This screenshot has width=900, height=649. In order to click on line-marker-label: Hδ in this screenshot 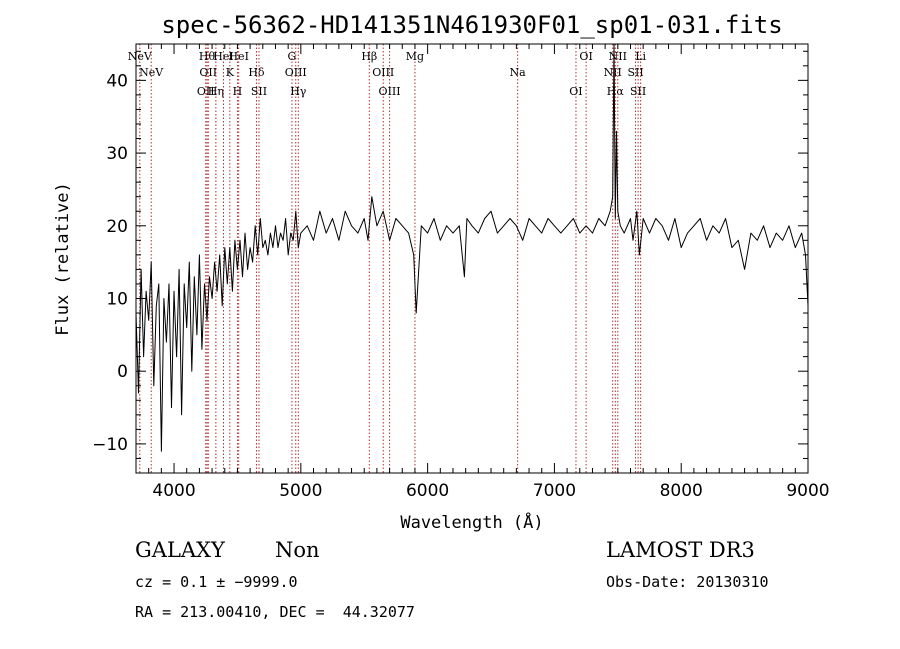, I will do `click(256, 72)`.